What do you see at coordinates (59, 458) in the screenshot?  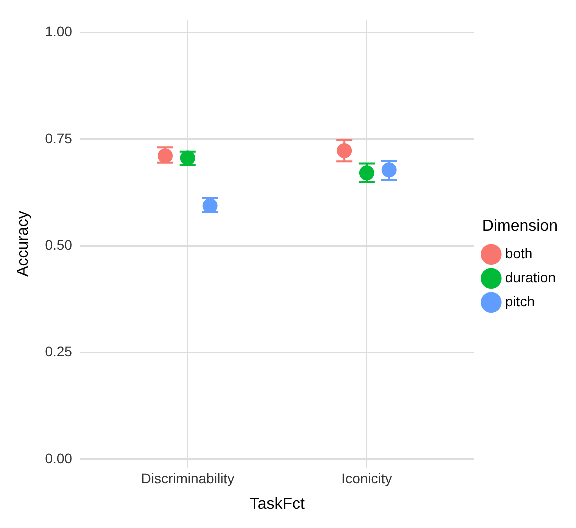 I see `y-tick-label: 0.00` at bounding box center [59, 458].